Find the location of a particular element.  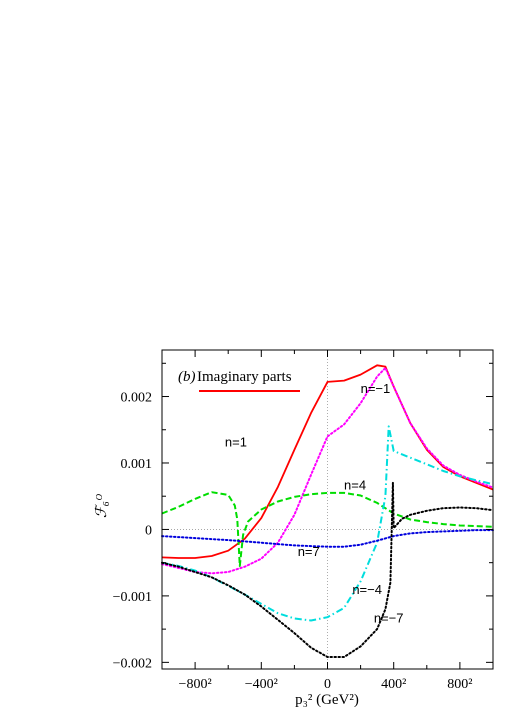

chart-title: Imaginary parts is located at coordinates (244, 377).